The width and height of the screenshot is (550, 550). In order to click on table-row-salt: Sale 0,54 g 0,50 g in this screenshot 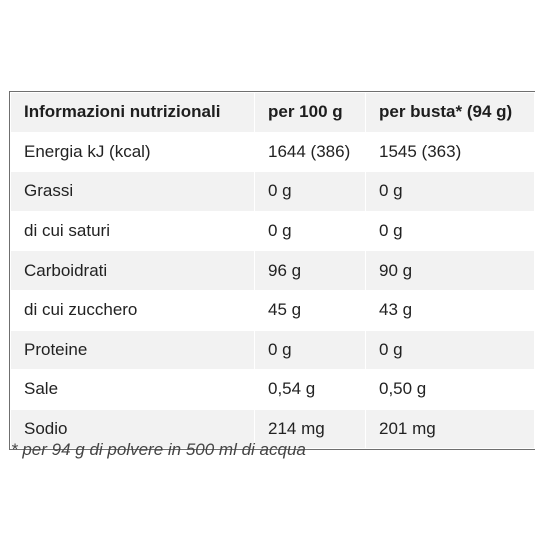, I will do `click(272, 389)`.